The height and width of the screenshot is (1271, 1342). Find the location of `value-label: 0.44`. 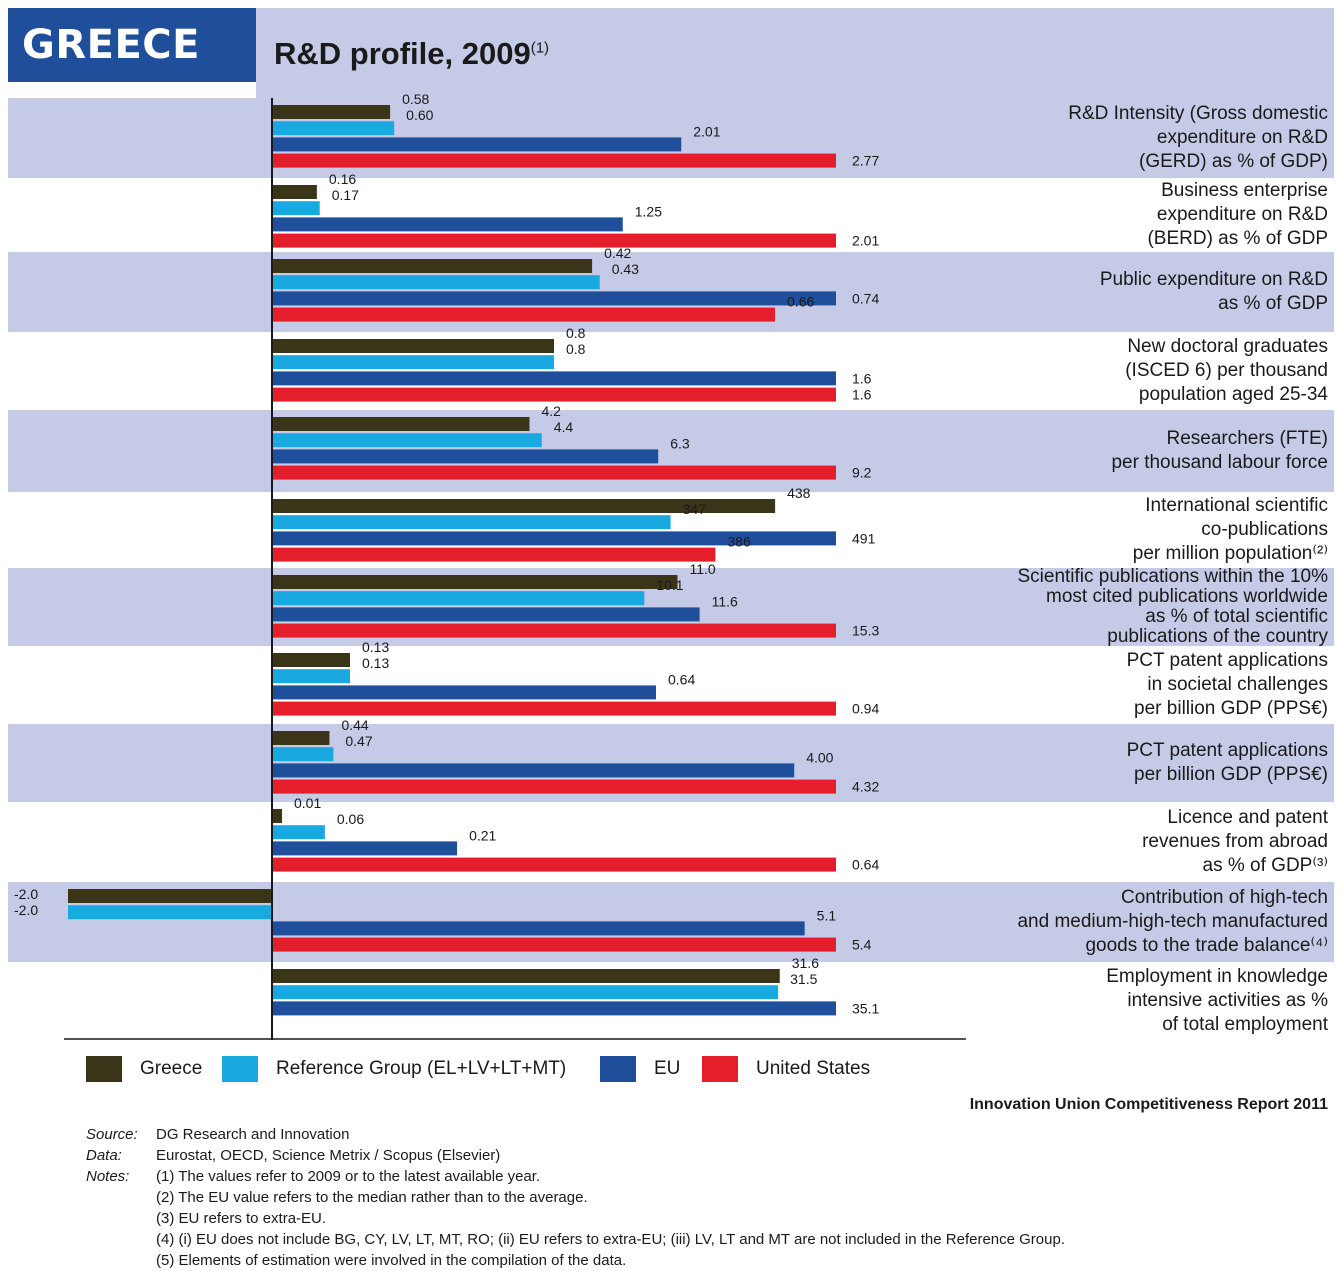

value-label: 0.44 is located at coordinates (354, 725).